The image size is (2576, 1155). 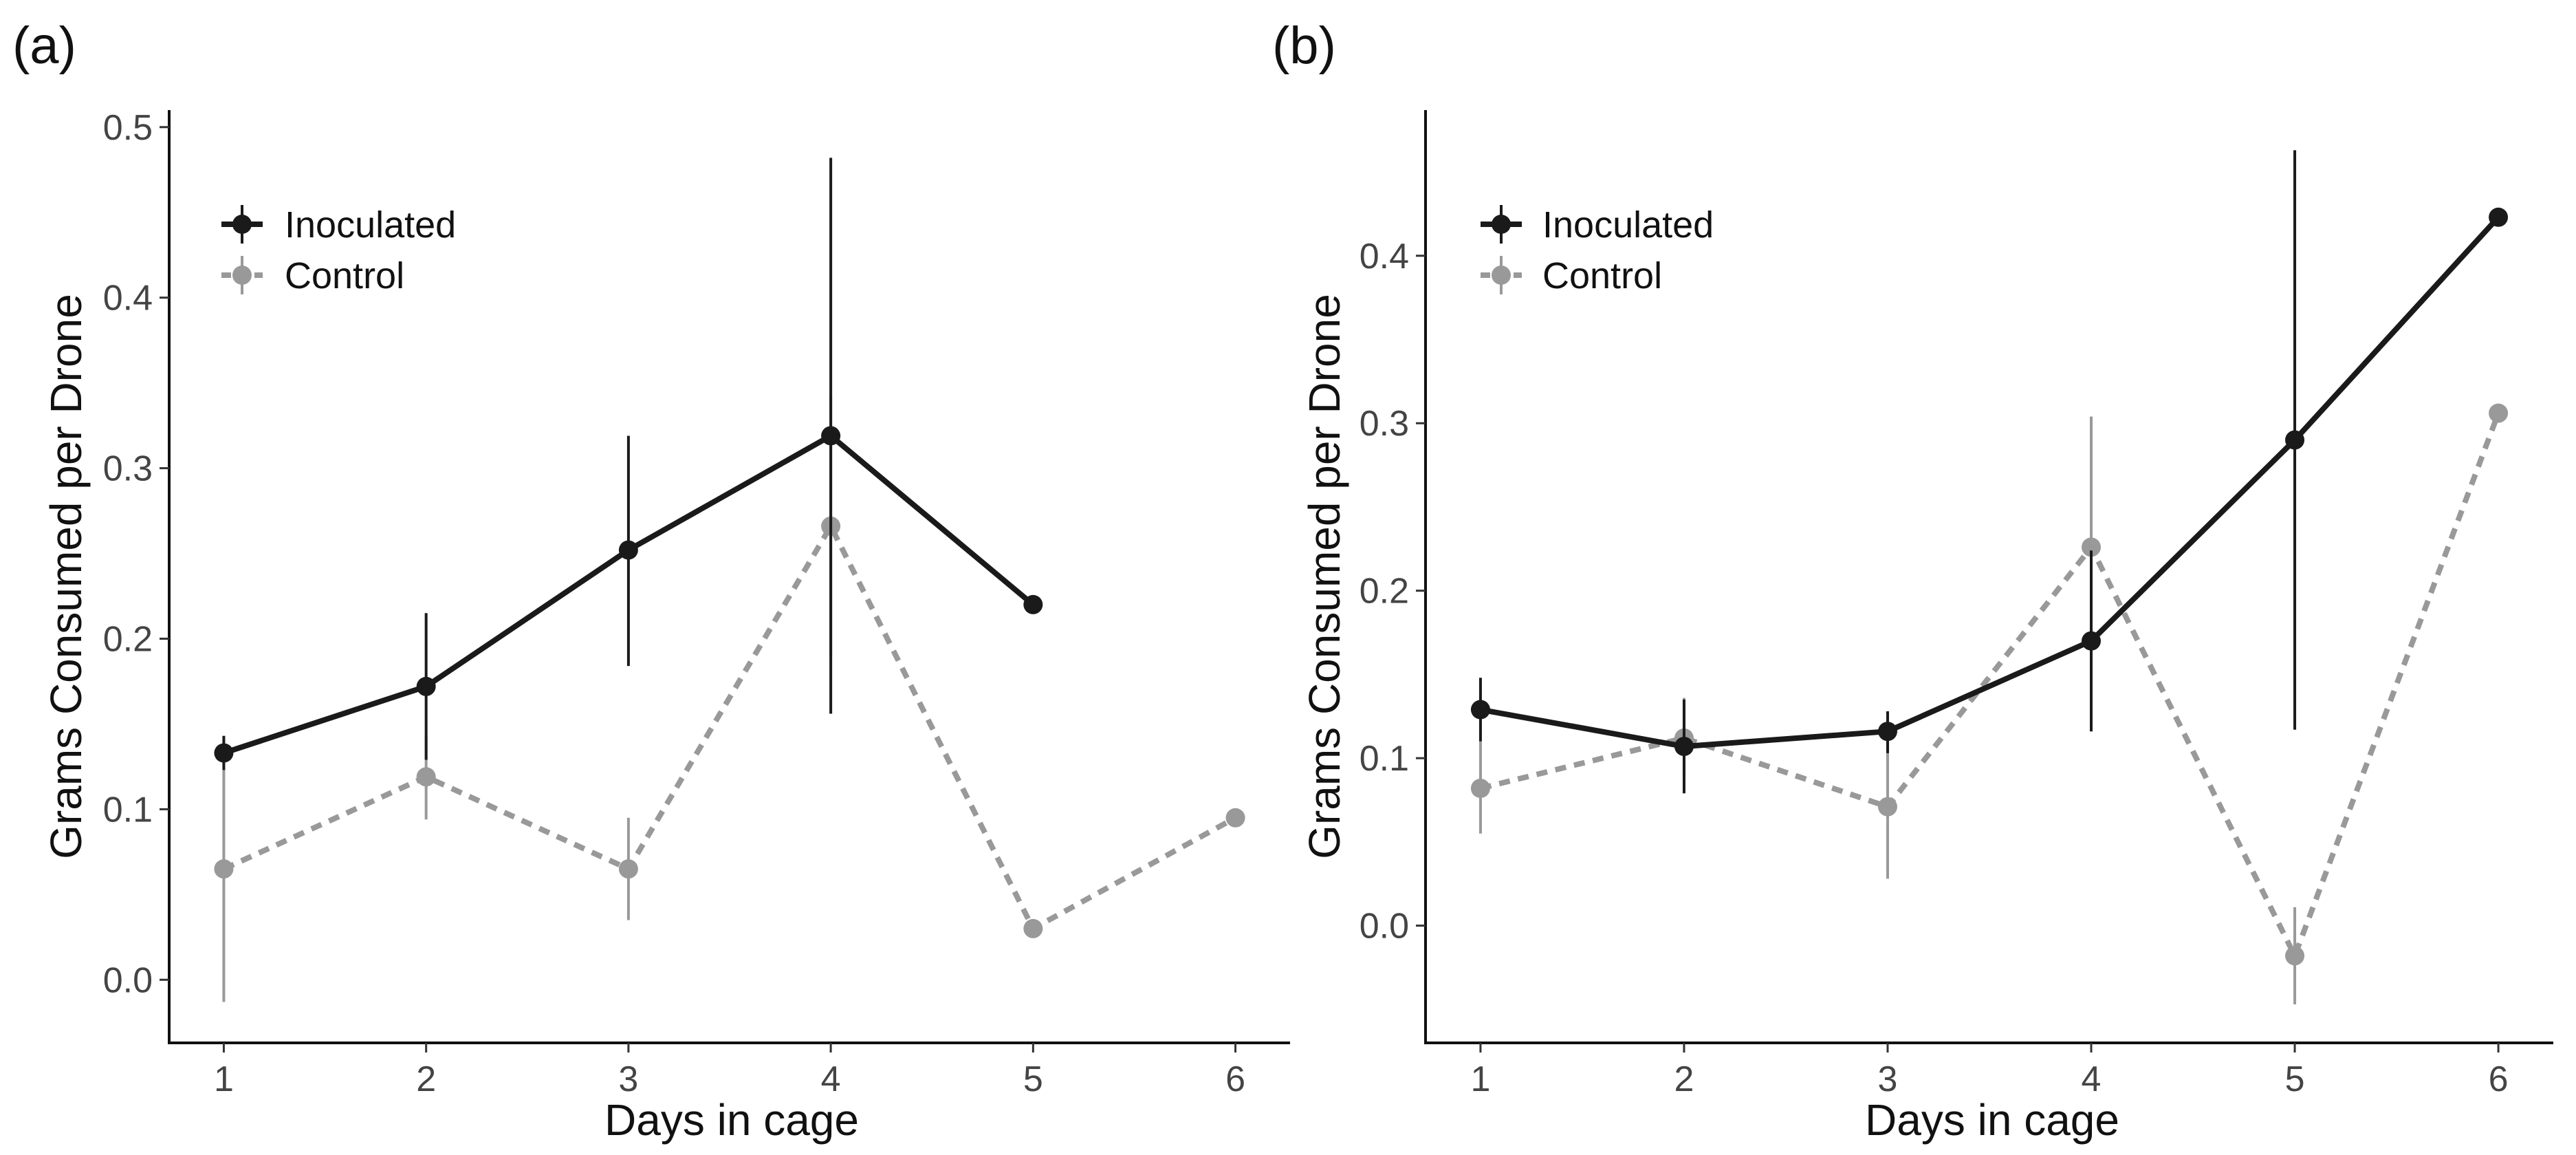 I want to click on panel-label: (a), so click(x=44, y=46).